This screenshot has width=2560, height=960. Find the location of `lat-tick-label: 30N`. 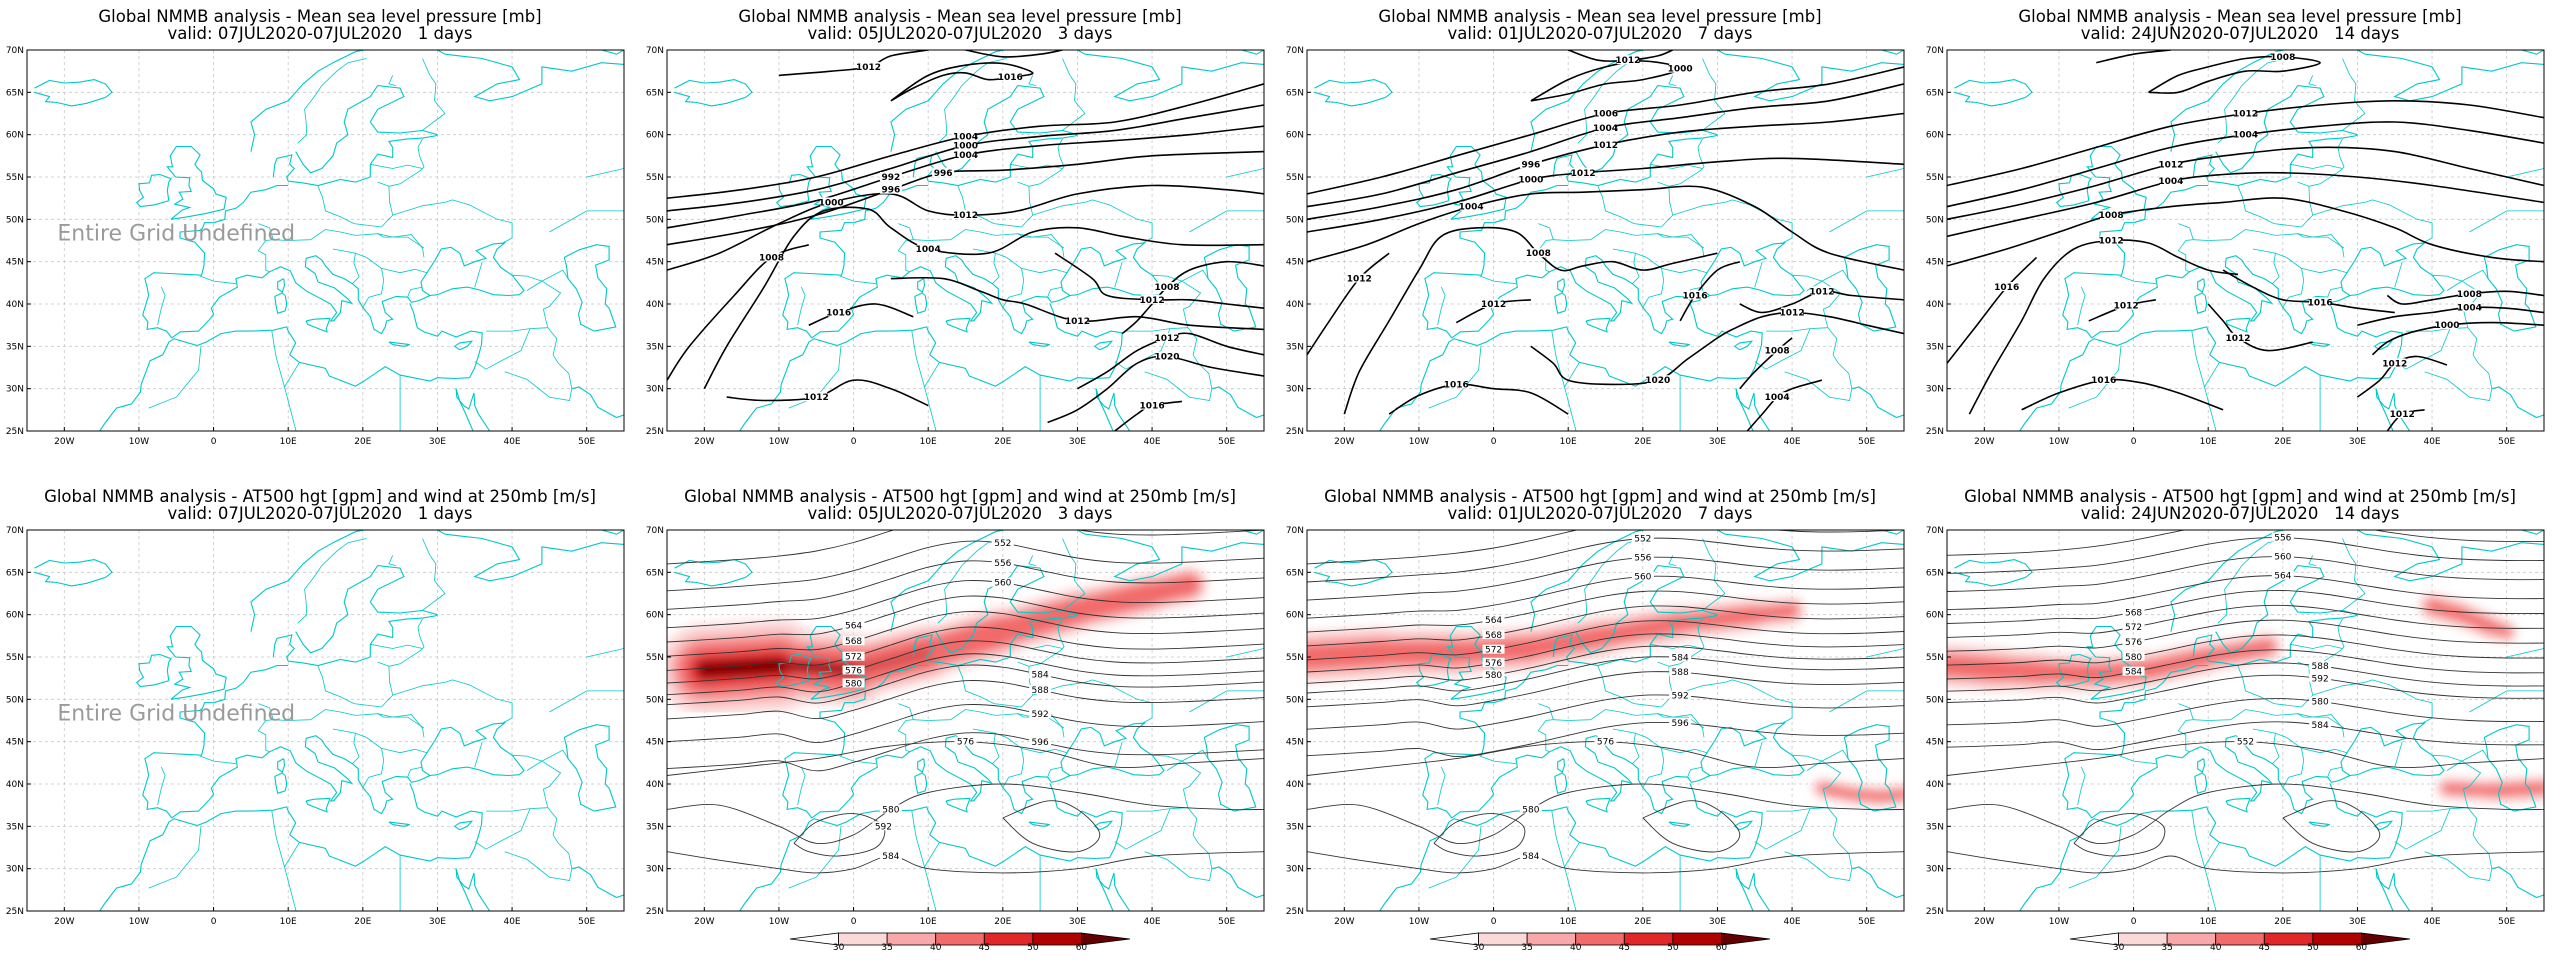

lat-tick-label: 30N is located at coordinates (15, 390).